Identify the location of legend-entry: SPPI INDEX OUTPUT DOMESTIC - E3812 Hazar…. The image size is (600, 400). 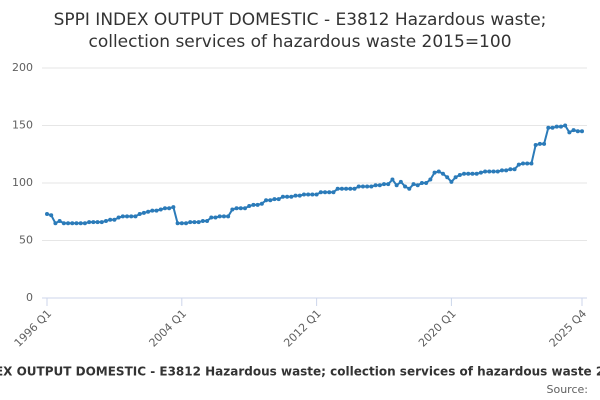
(300, 372).